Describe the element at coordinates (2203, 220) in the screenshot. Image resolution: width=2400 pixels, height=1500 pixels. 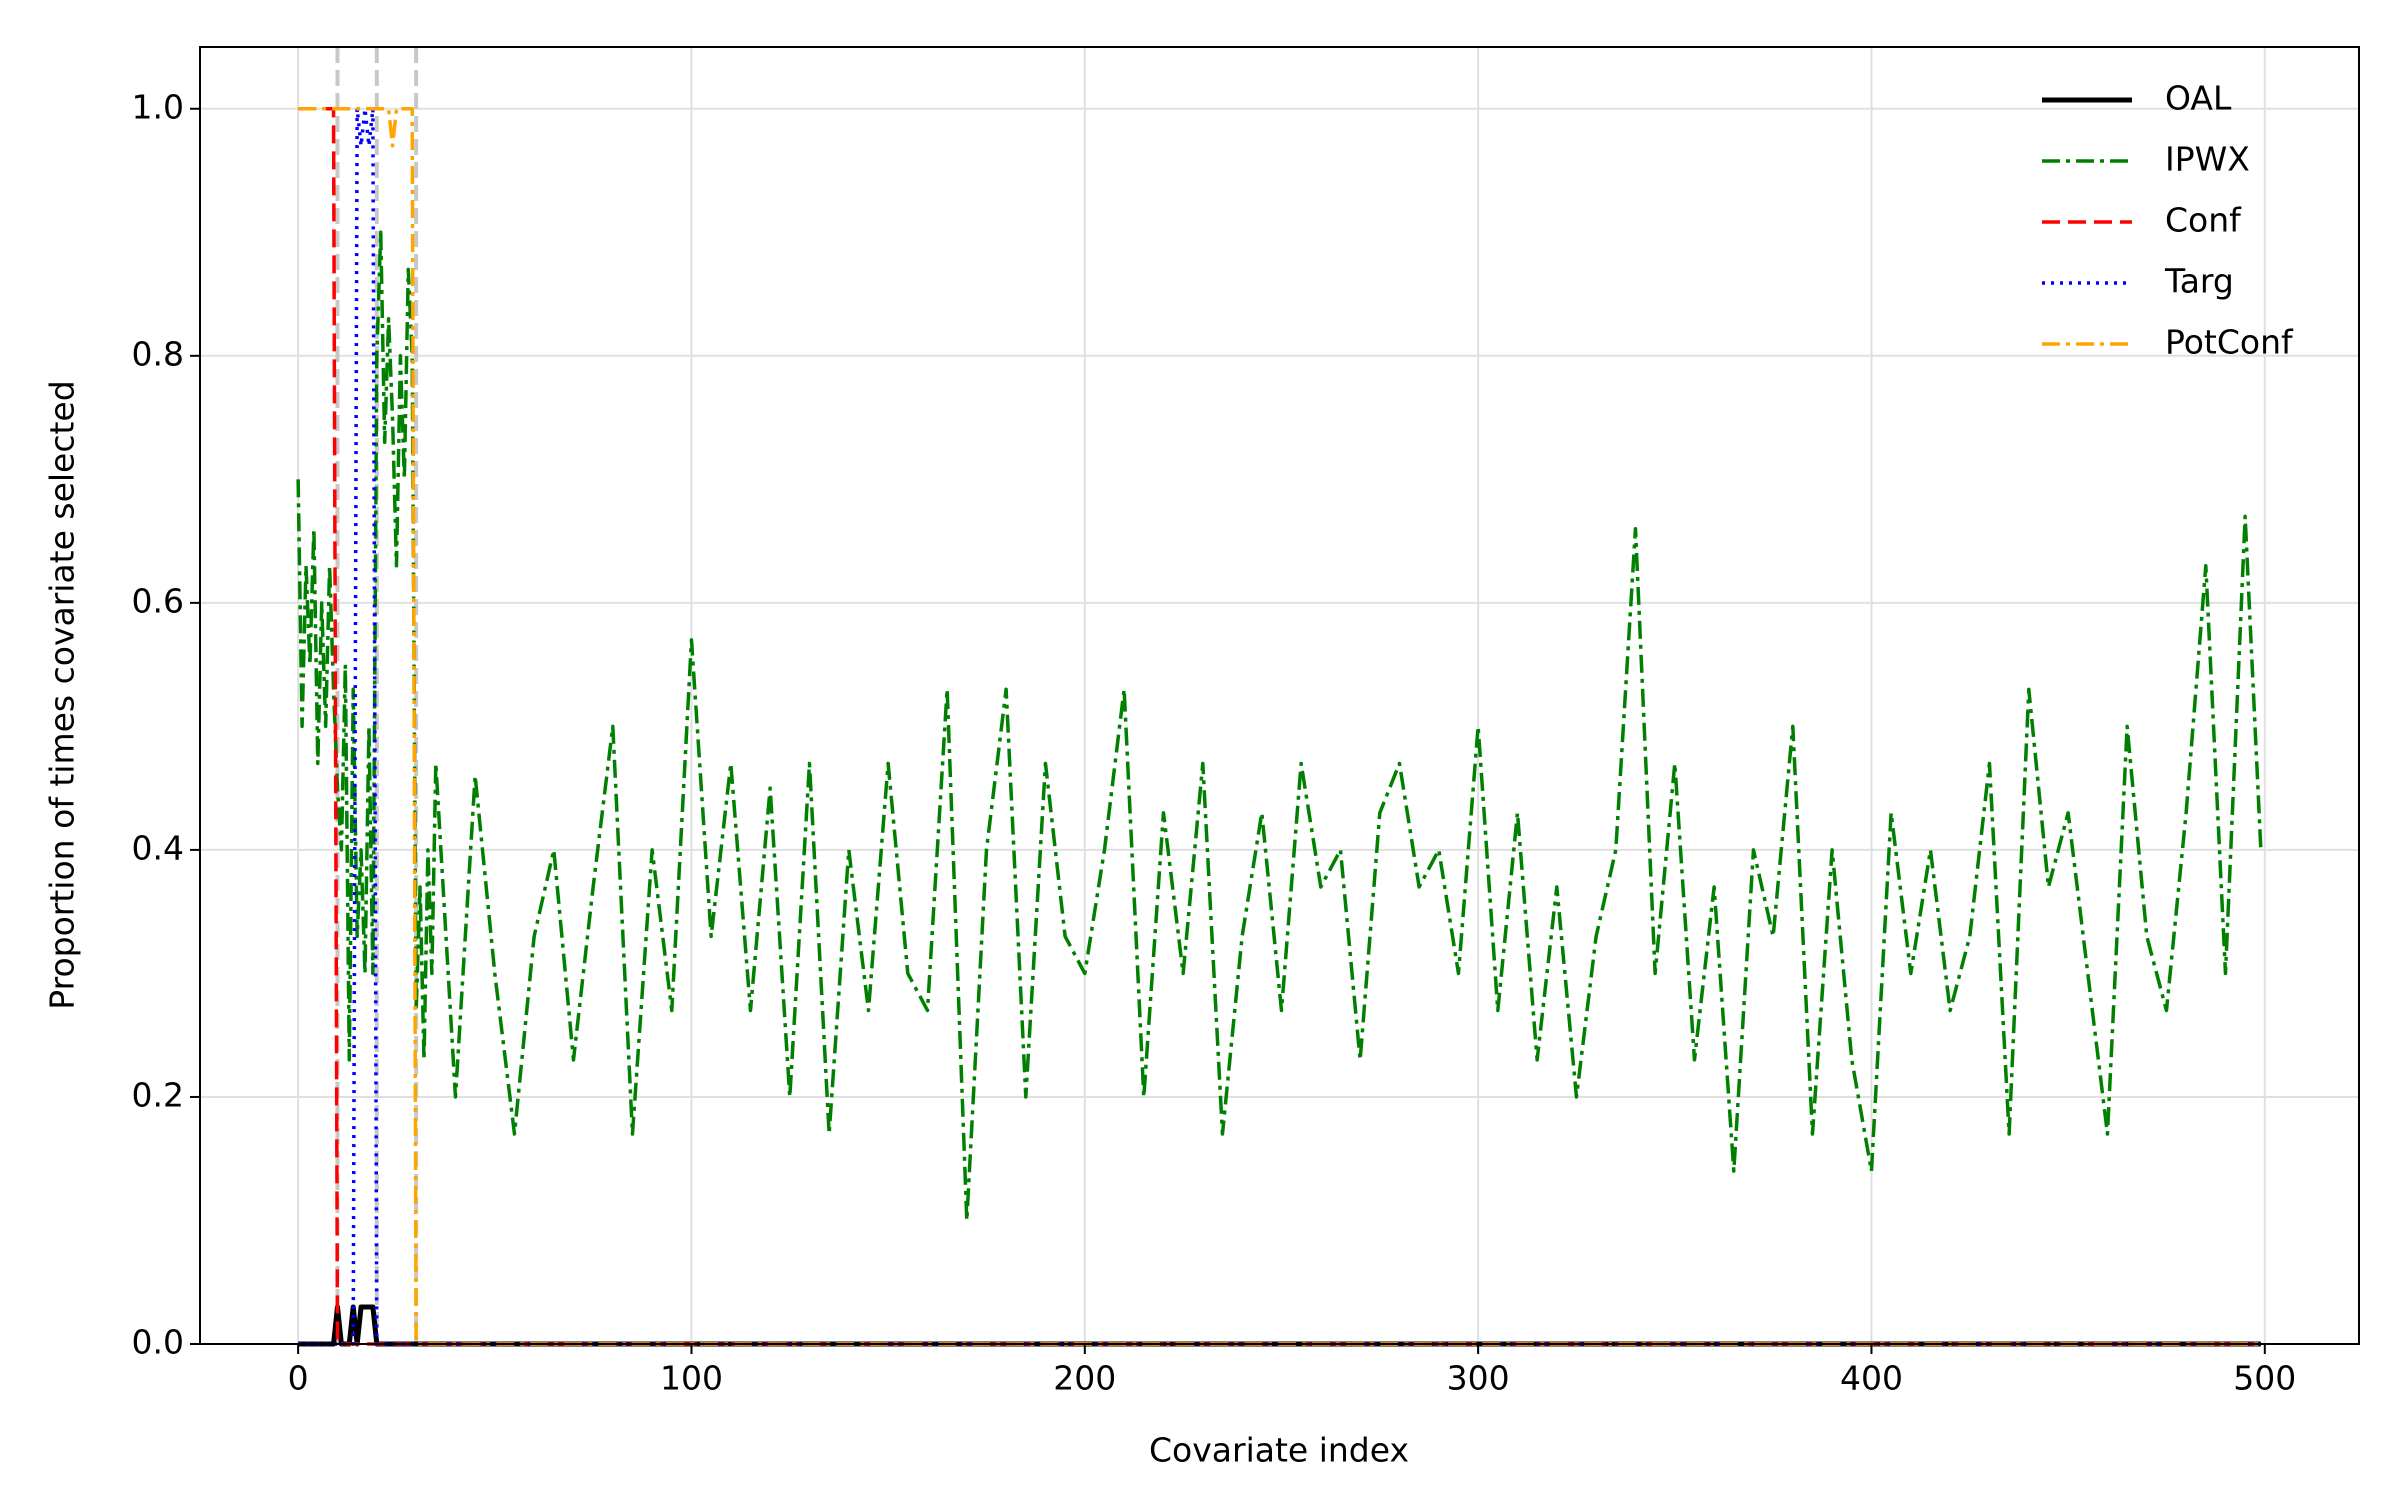
I see `legend-label: Conf` at that location.